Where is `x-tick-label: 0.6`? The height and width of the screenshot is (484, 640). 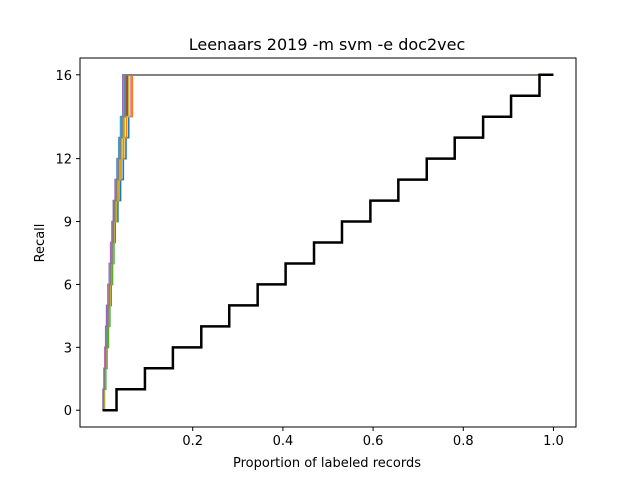
x-tick-label: 0.6 is located at coordinates (373, 441).